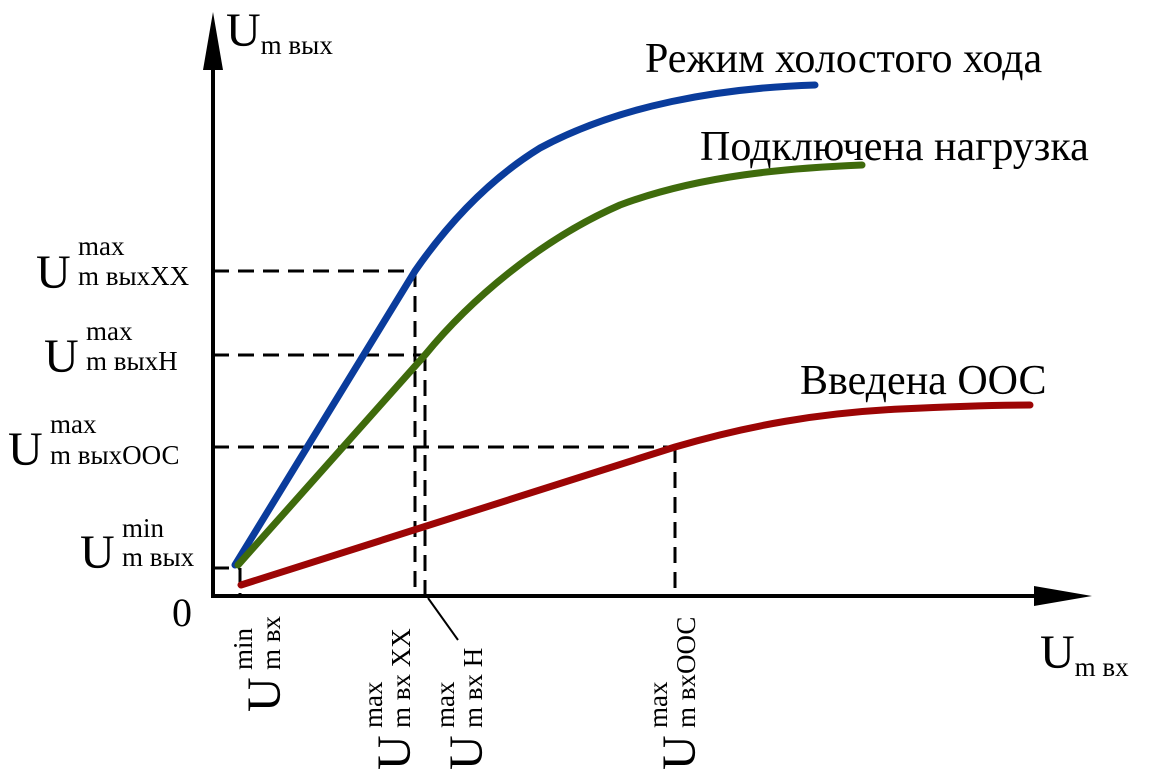  I want to click on svg-text: U max m вх XX, so click(389, 699).